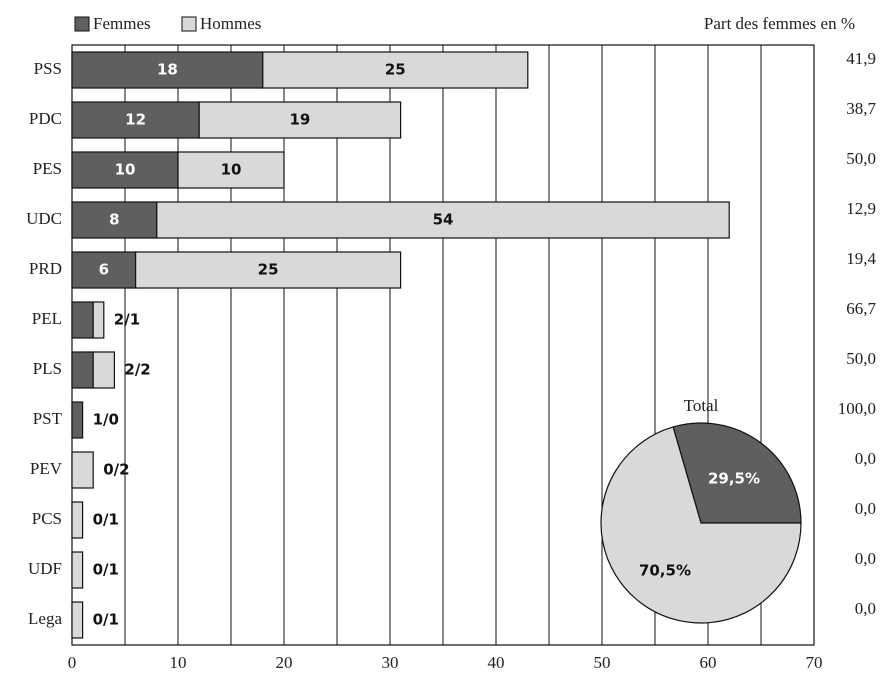  I want to click on pair-label: 2/1, so click(127, 320).